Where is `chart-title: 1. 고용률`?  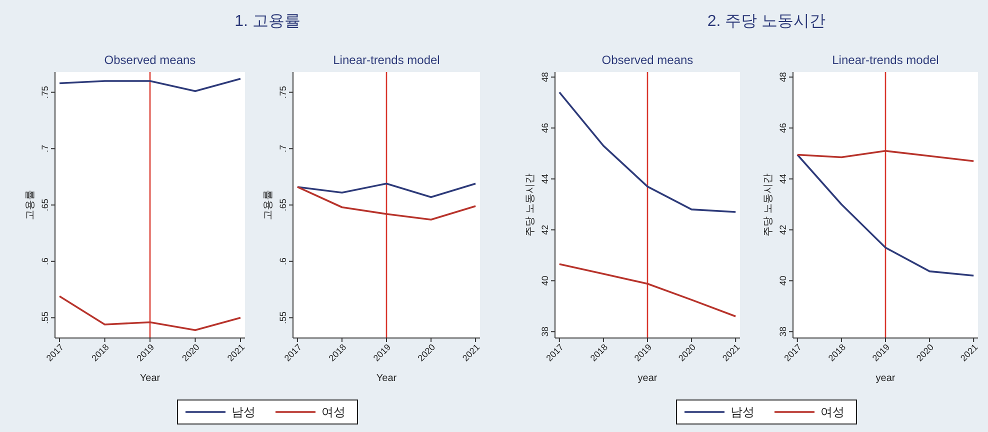 chart-title: 1. 고용률 is located at coordinates (267, 21).